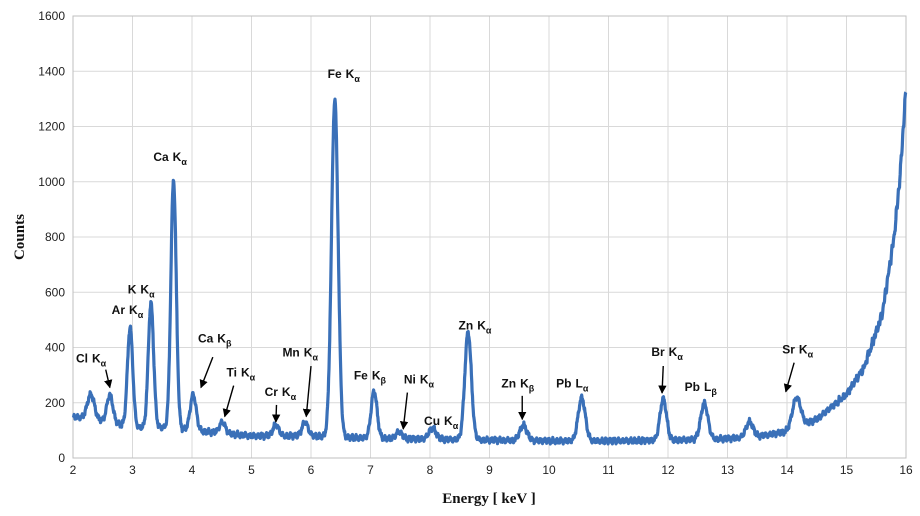  Describe the element at coordinates (410, 379) in the screenshot. I see `peak-element: Ni` at that location.